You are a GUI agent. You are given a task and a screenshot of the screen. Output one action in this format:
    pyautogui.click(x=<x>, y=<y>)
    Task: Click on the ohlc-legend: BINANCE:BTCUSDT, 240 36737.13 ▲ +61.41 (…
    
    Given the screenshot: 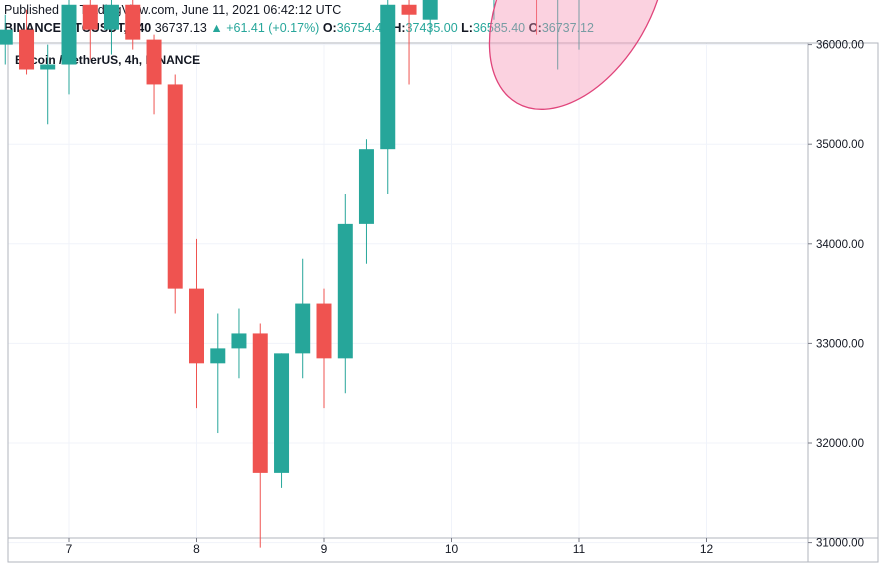 What is the action you would take?
    pyautogui.click(x=299, y=28)
    